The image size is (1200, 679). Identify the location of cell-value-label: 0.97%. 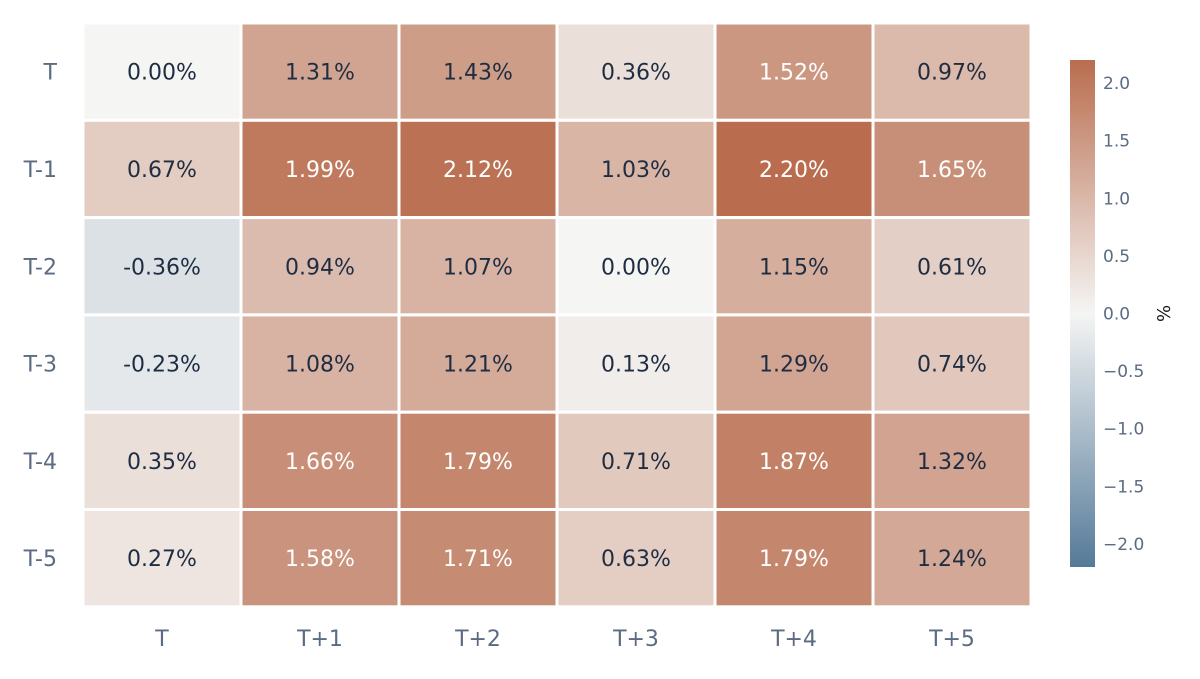
(952, 73).